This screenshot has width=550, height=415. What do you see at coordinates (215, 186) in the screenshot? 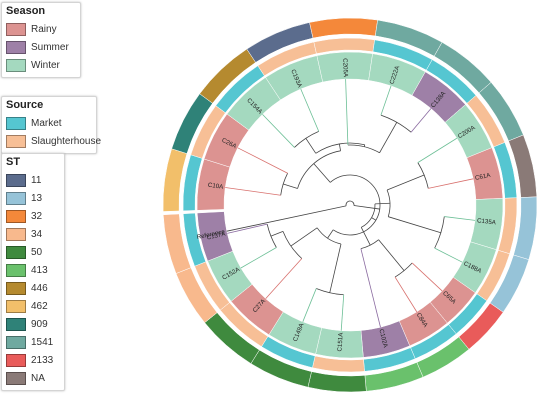
I see `leaf-label: C10A` at bounding box center [215, 186].